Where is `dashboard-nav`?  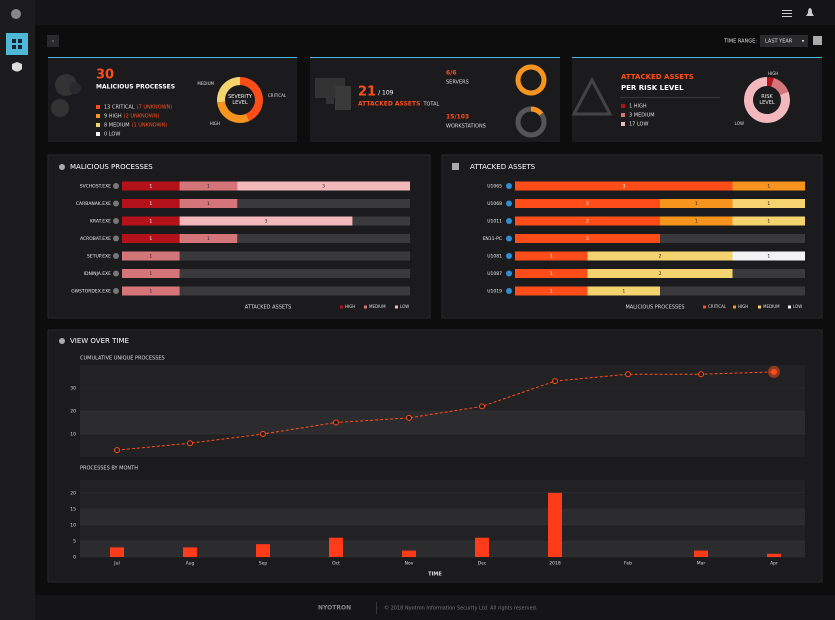 dashboard-nav is located at coordinates (17, 44).